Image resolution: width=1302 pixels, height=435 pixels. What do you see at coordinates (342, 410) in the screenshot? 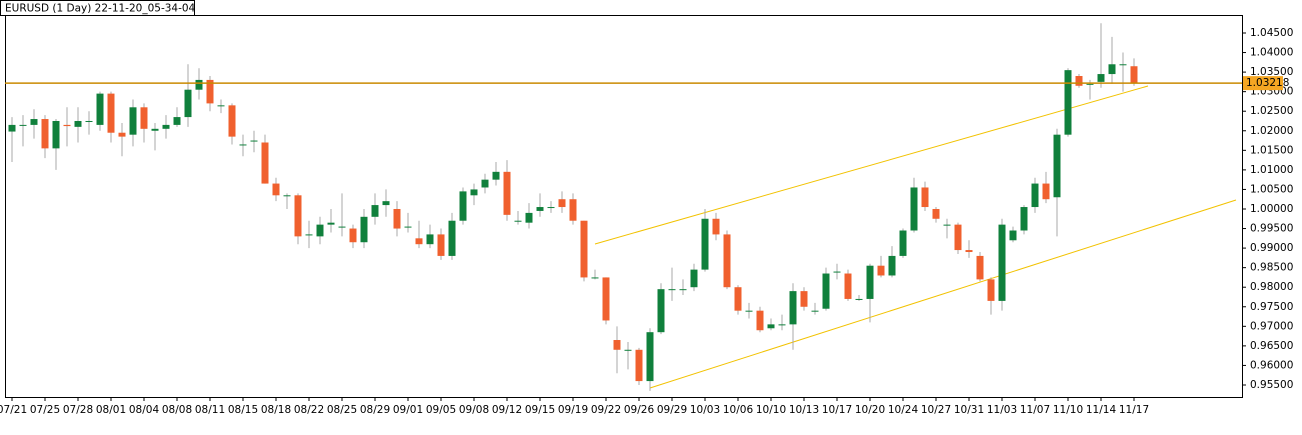
I see `x-tick-label: 08/25` at bounding box center [342, 410].